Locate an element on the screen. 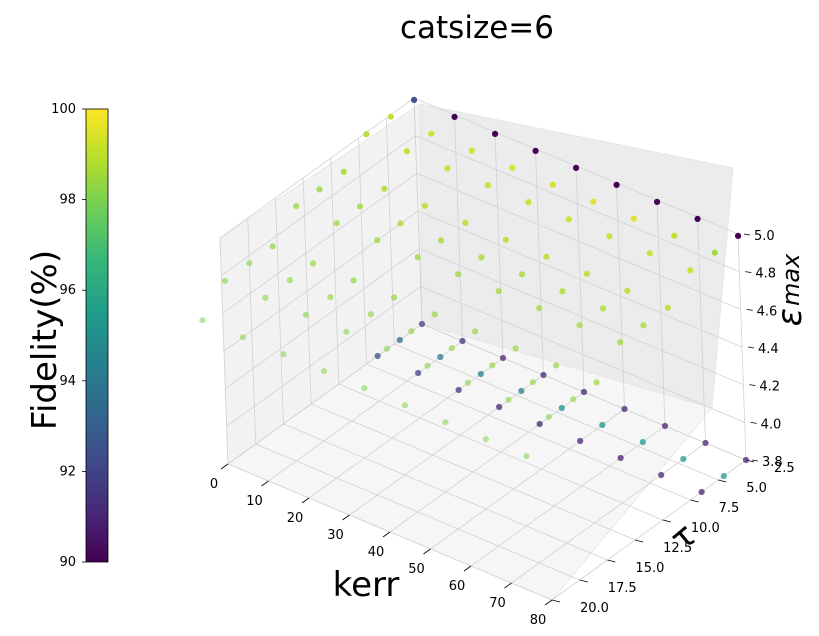  x-tick-label: 10 is located at coordinates (254, 501).